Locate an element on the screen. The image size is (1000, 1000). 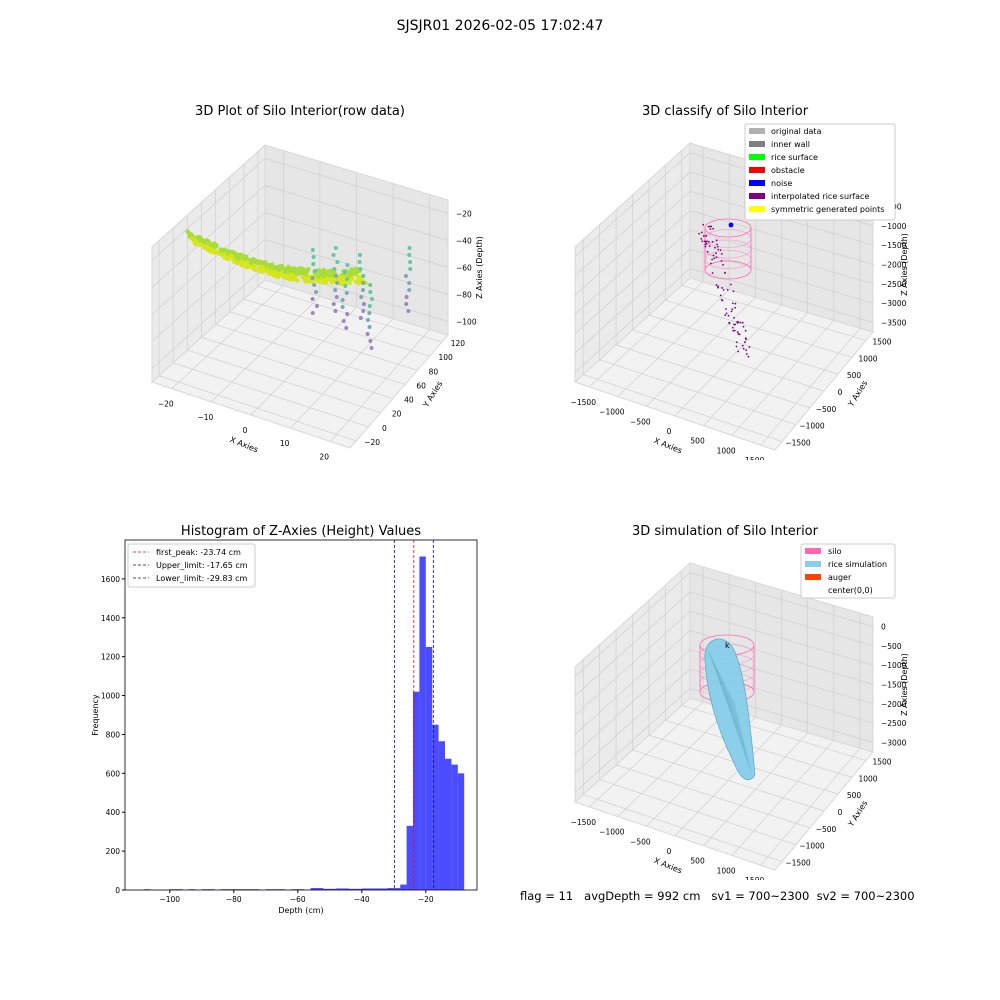
legend-box is located at coordinates (848, 571).